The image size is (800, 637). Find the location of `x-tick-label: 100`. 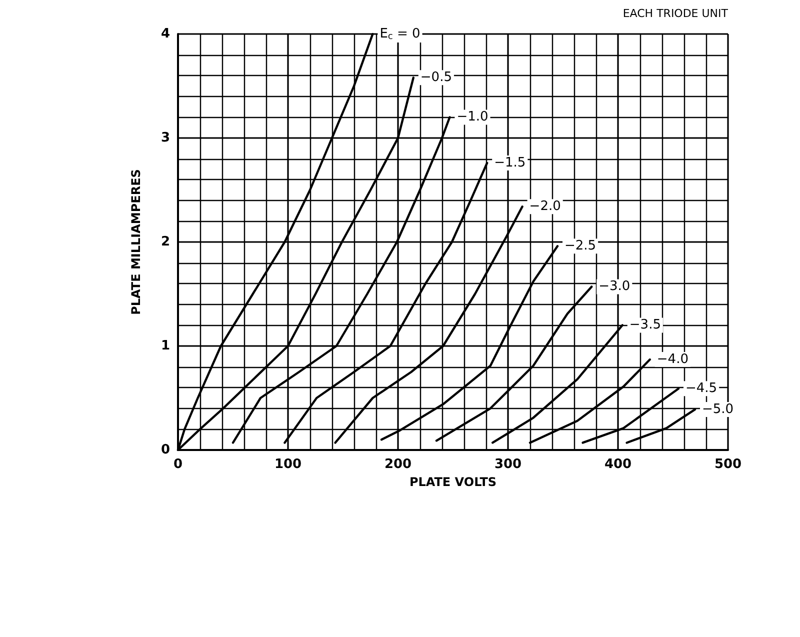

x-tick-label: 100 is located at coordinates (288, 464).